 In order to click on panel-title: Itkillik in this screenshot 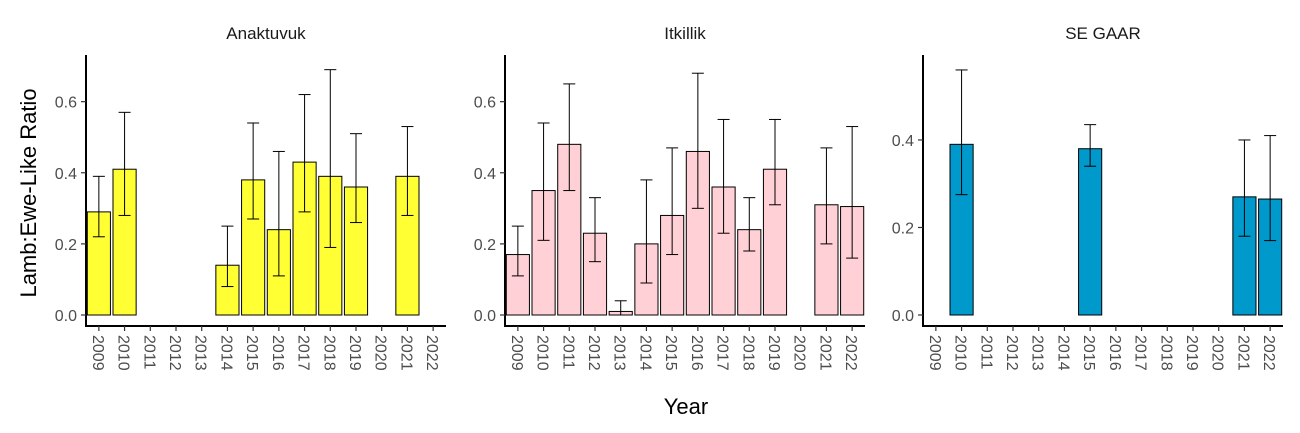, I will do `click(685, 33)`.